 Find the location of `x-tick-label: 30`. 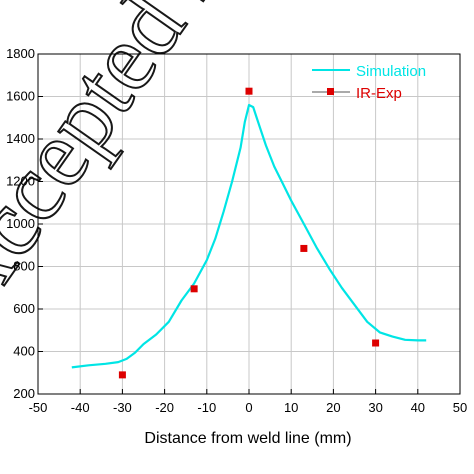

x-tick-label: 30 is located at coordinates (375, 407).